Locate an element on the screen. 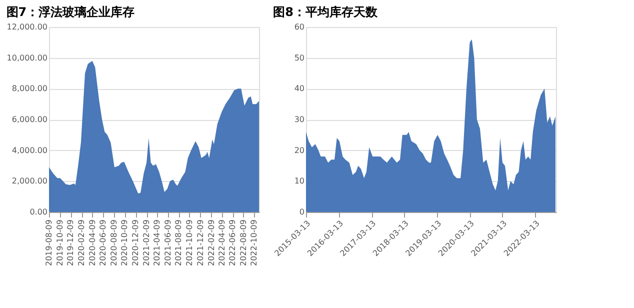 This screenshot has width=634, height=308. x-tick-label: 2019-12-09 is located at coordinates (71, 243).